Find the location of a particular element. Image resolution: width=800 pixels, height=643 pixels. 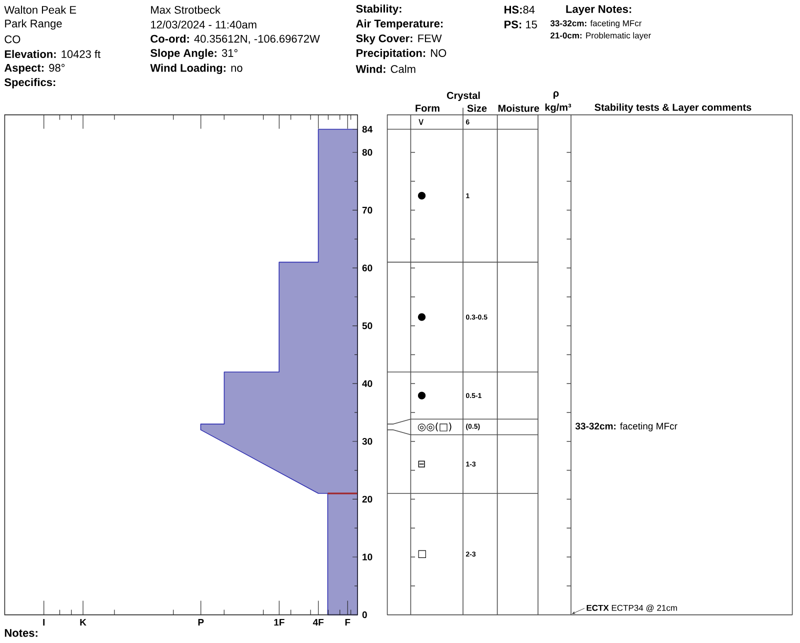

text: Slope Angle: 31° is located at coordinates (194, 54).